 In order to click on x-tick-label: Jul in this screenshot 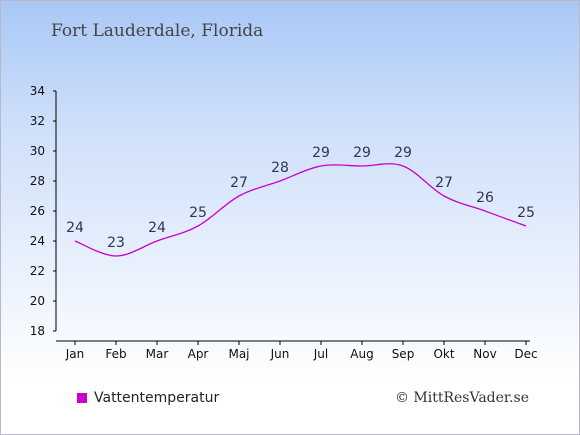, I will do `click(320, 354)`.